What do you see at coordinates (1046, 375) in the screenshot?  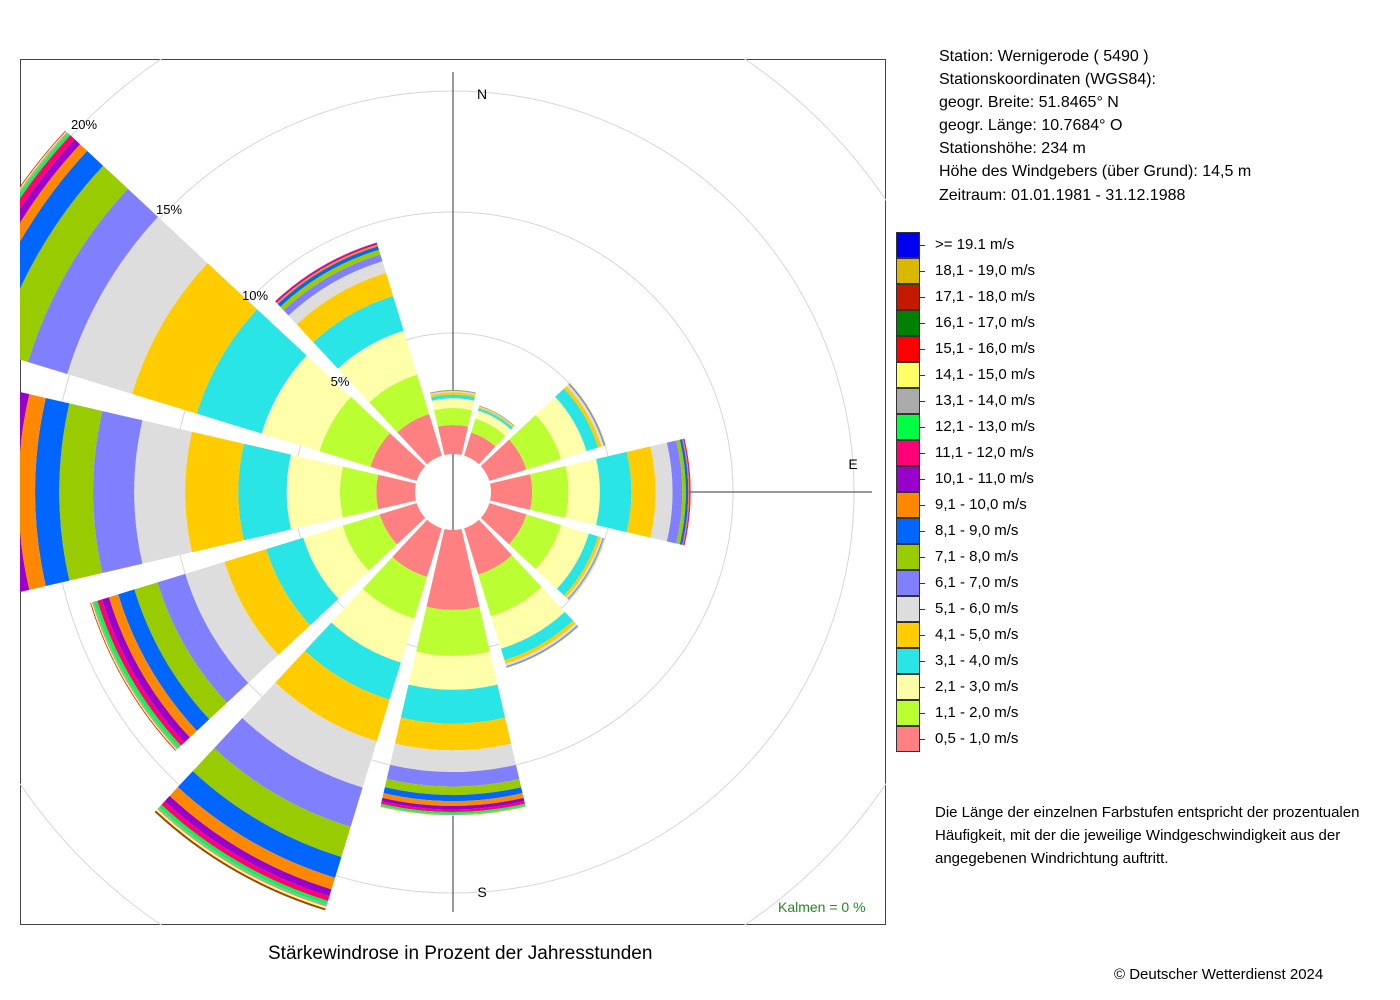 I see `legend-item: 14,1 - 15,0 m/s` at bounding box center [1046, 375].